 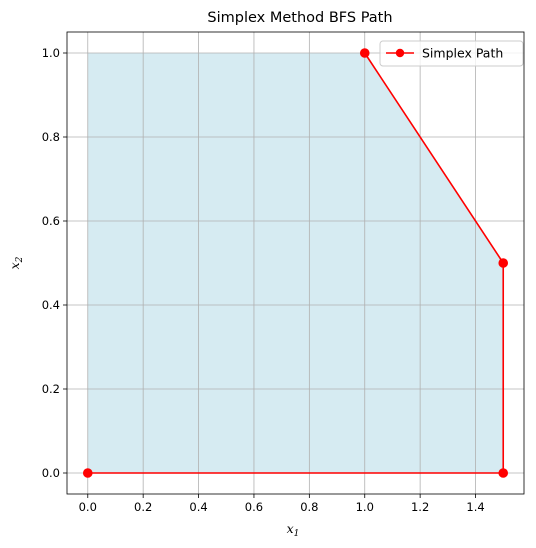 What do you see at coordinates (198, 507) in the screenshot?
I see `x-tick-label: 0.4` at bounding box center [198, 507].